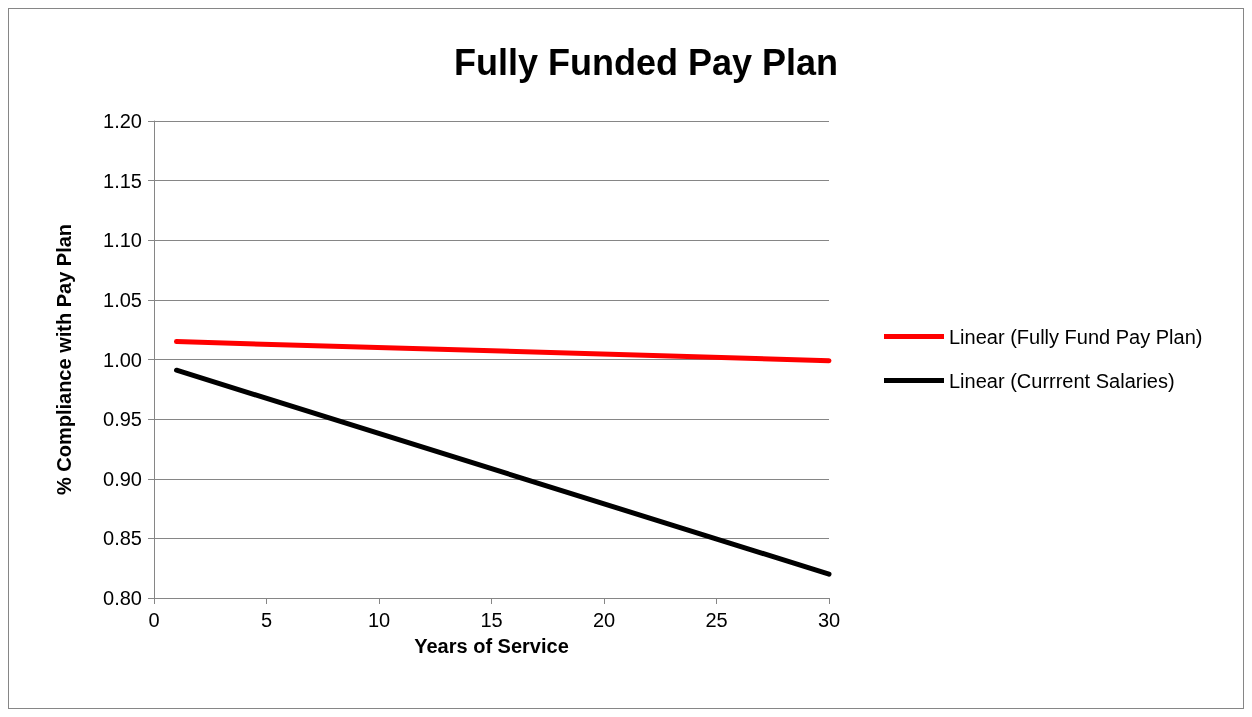 The image size is (1252, 717). Describe the element at coordinates (122, 180) in the screenshot. I see `y-tick-label: 1.15` at that location.